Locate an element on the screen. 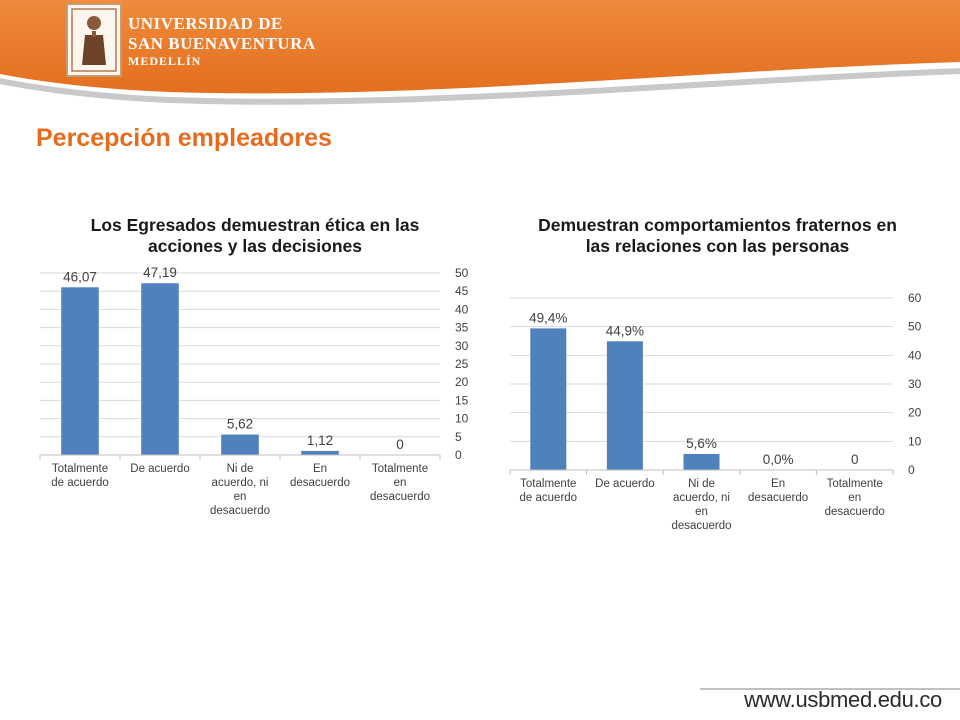  university-line-3: MEDELLÍN is located at coordinates (165, 61).